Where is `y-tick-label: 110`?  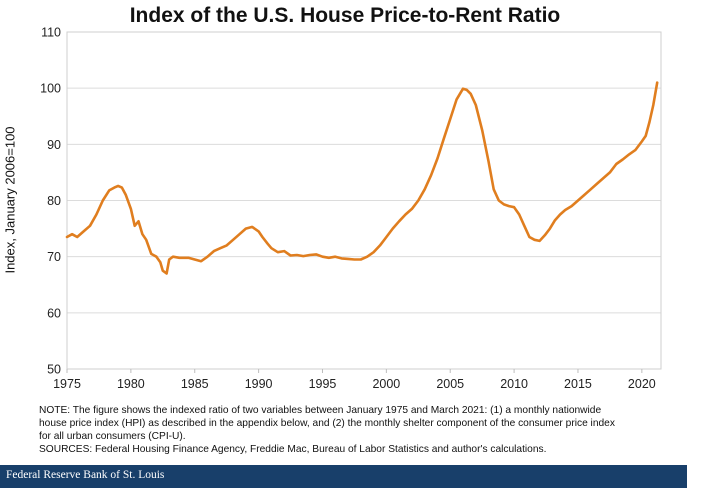
y-tick-label: 110 is located at coordinates (51, 33).